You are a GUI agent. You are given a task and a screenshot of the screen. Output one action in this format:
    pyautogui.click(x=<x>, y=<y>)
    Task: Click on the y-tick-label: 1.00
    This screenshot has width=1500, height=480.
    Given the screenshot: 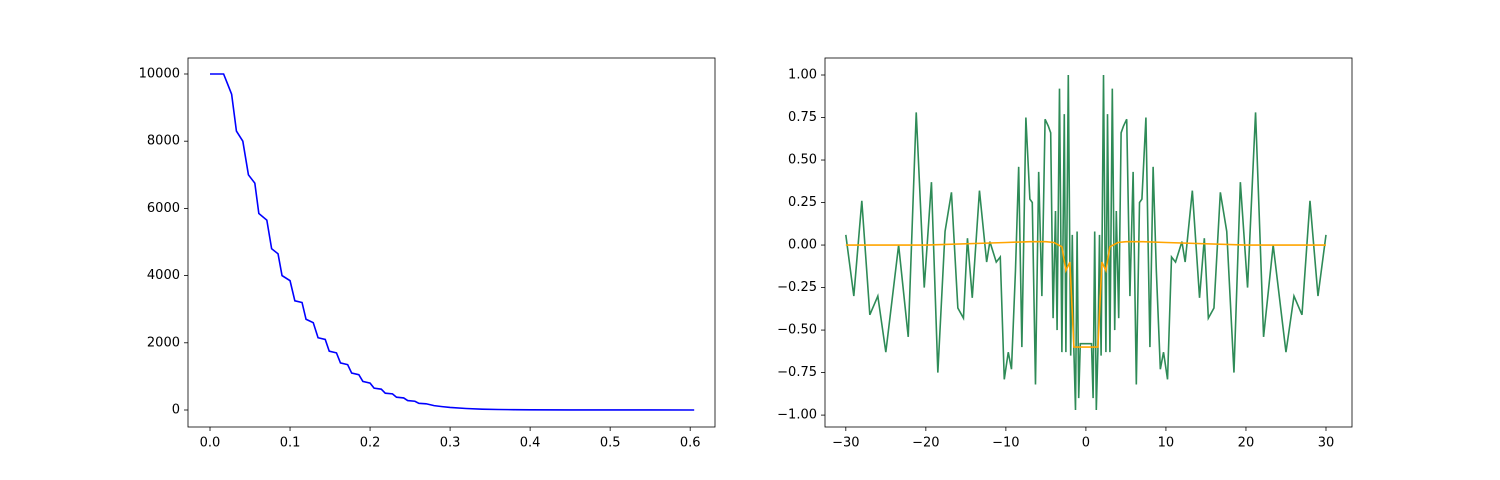 What is the action you would take?
    pyautogui.click(x=802, y=75)
    